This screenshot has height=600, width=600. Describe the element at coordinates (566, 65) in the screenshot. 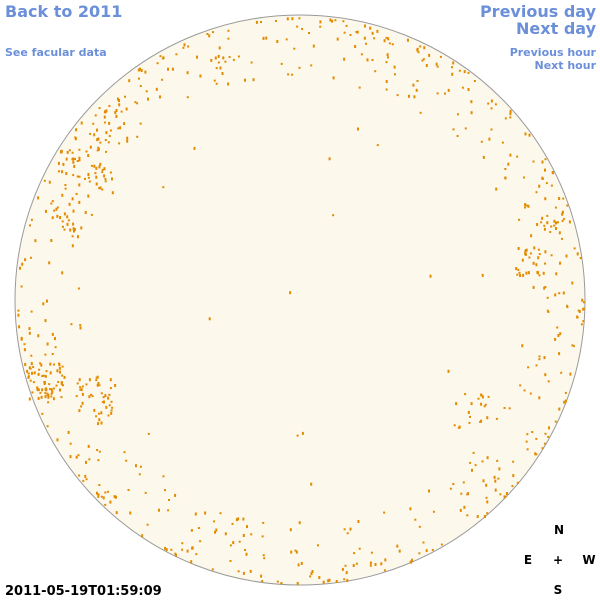

I see `next-hour-link: Next hour` at that location.